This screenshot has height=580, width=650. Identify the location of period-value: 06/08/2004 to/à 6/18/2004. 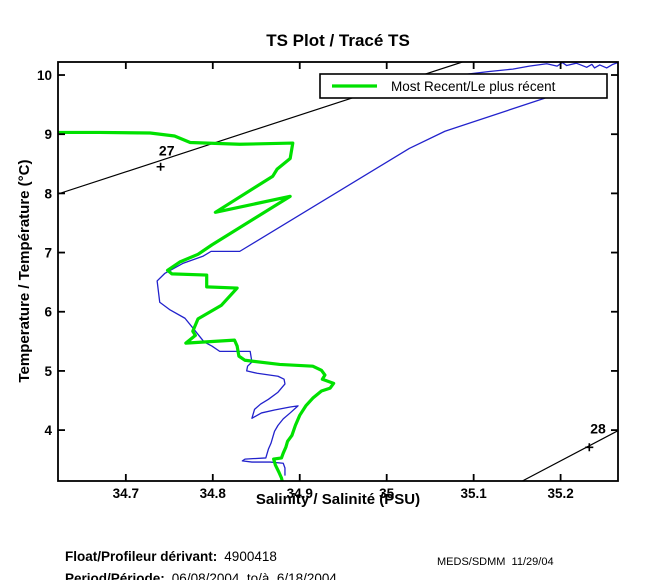
(254, 575).